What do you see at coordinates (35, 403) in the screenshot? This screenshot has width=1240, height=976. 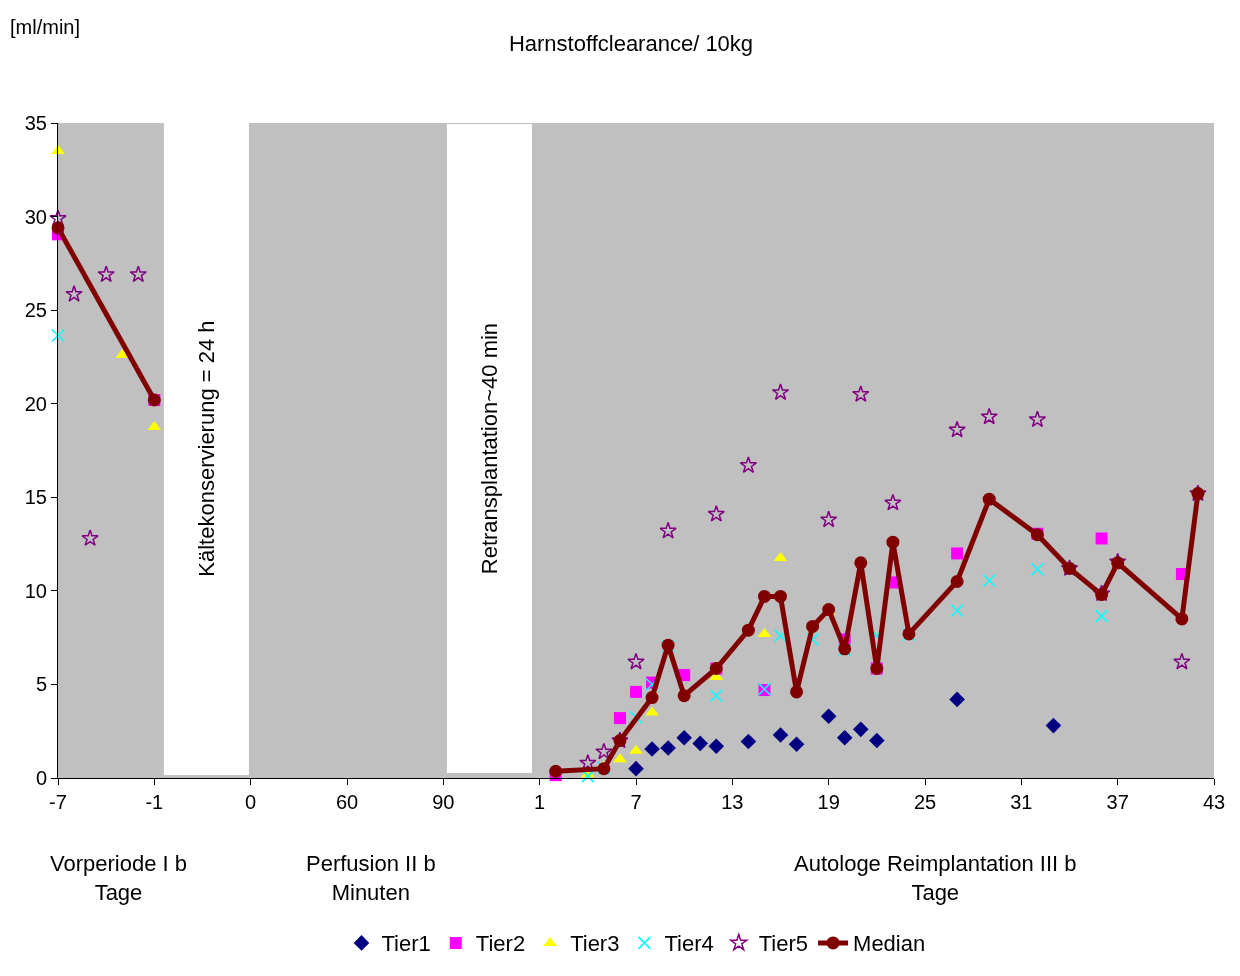 I see `y-tick-label: 20` at bounding box center [35, 403].